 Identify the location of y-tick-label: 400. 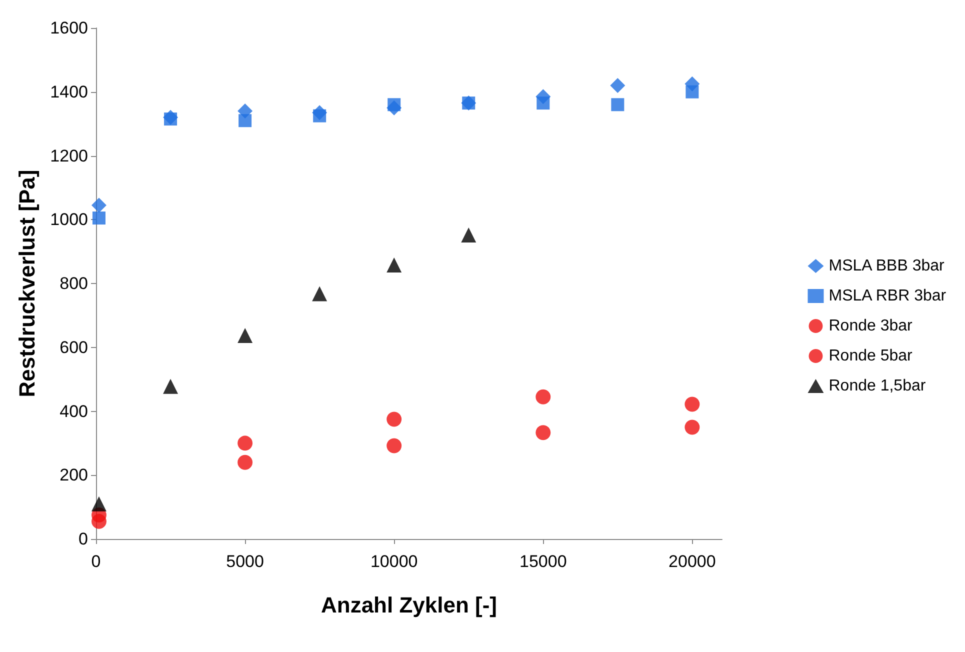
(74, 411).